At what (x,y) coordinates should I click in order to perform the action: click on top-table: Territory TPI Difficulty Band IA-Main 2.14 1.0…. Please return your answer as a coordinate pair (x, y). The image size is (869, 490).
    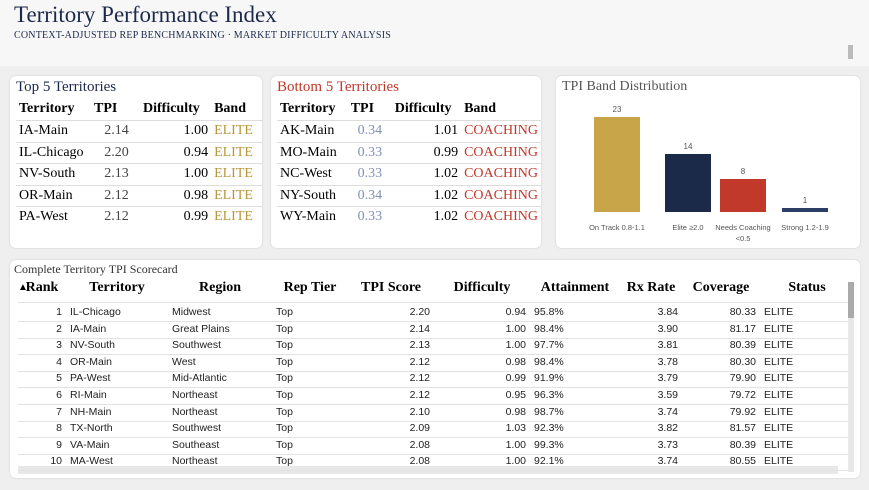
    Looking at the image, I should click on (139, 163).